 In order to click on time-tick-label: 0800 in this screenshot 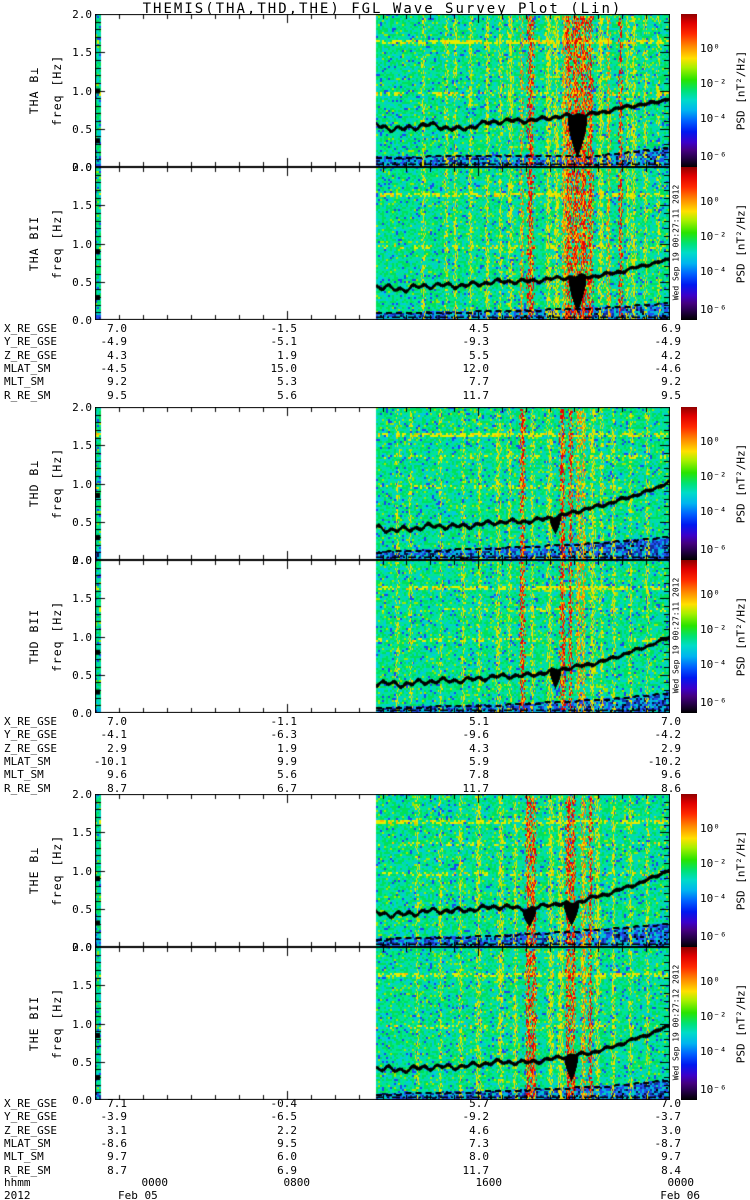, I will do `click(297, 1182)`.